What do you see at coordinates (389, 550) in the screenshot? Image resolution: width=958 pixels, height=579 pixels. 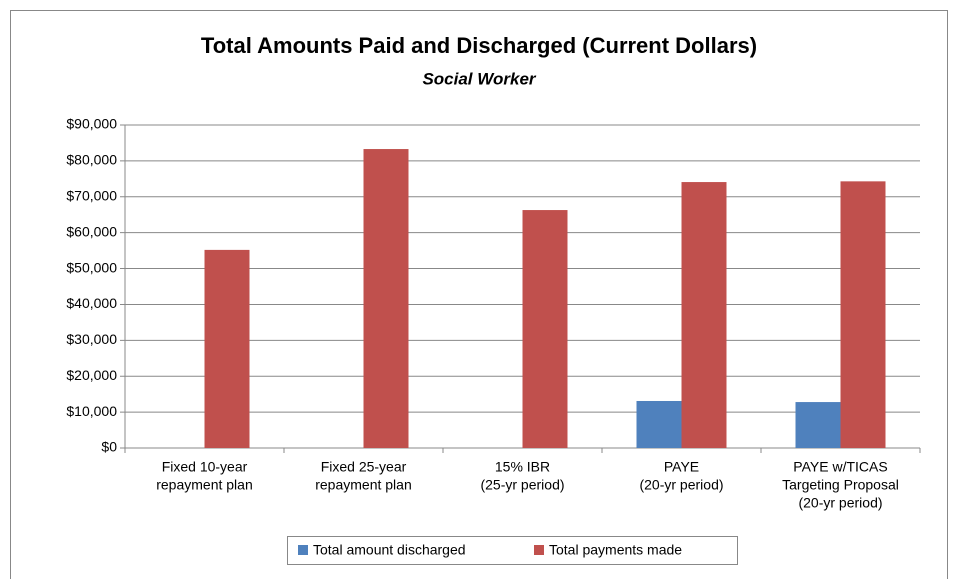 I see `legend-label: Total amount discharged` at bounding box center [389, 550].